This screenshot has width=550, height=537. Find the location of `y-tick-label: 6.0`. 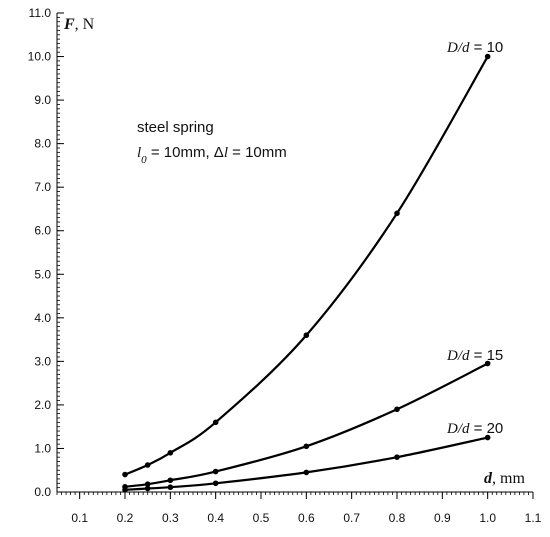

y-tick-label: 6.0 is located at coordinates (42, 231).